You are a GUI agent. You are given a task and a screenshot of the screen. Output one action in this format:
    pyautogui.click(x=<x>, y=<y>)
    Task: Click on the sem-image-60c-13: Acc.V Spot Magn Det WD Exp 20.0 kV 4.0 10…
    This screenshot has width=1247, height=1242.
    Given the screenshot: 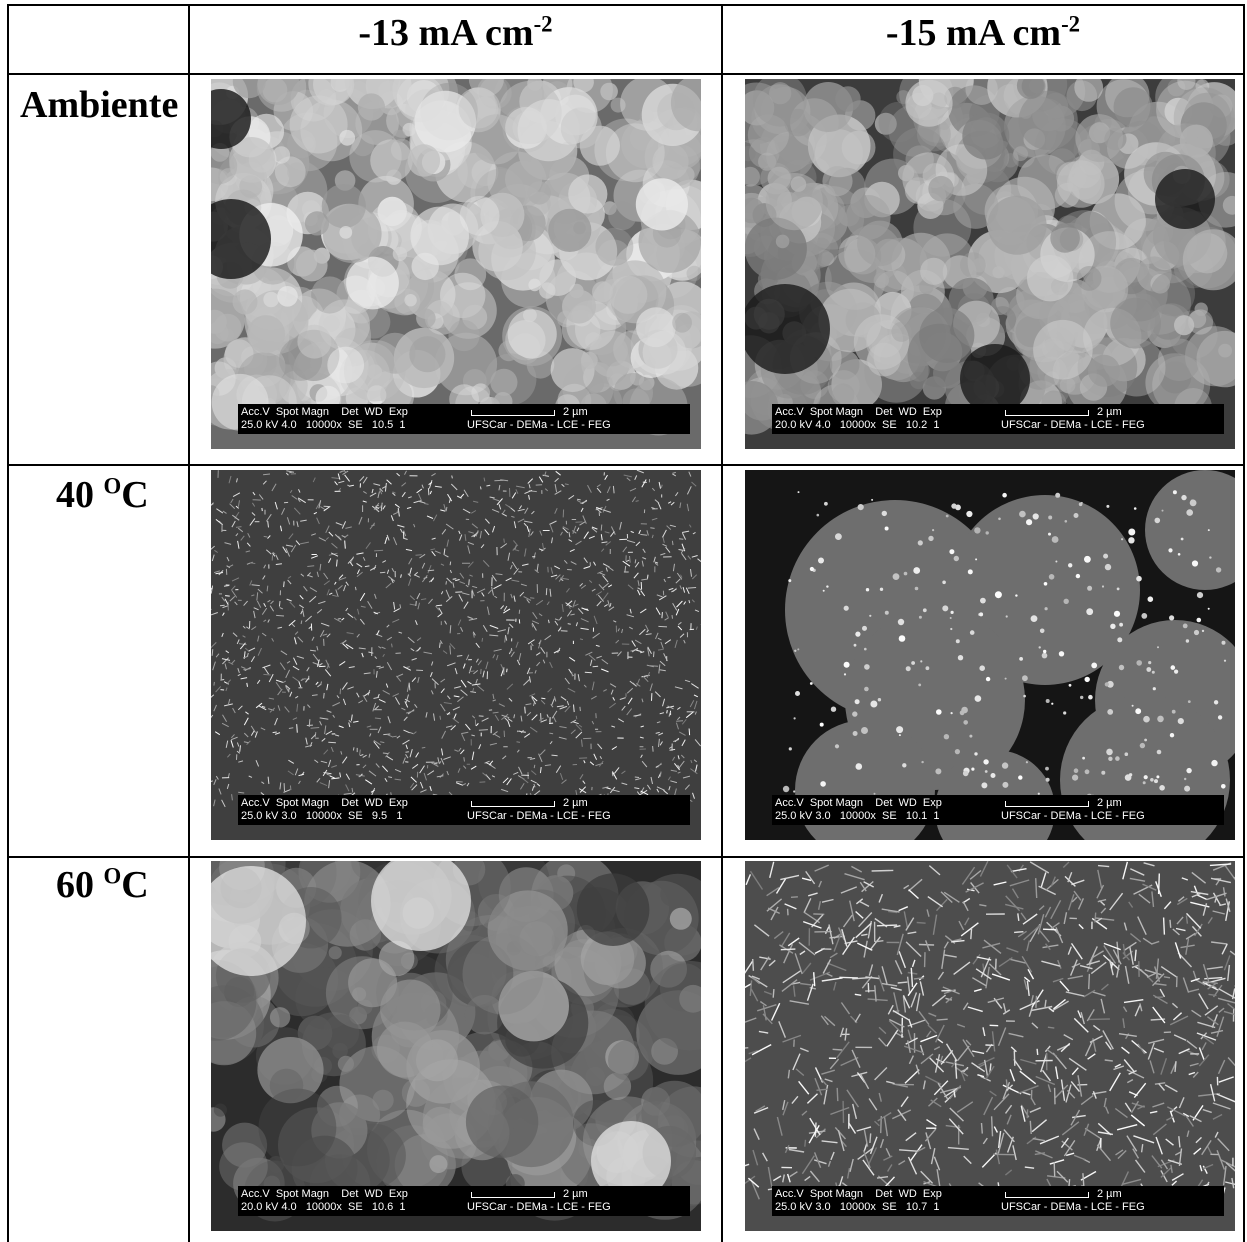 What is the action you would take?
    pyautogui.click(x=456, y=1046)
    